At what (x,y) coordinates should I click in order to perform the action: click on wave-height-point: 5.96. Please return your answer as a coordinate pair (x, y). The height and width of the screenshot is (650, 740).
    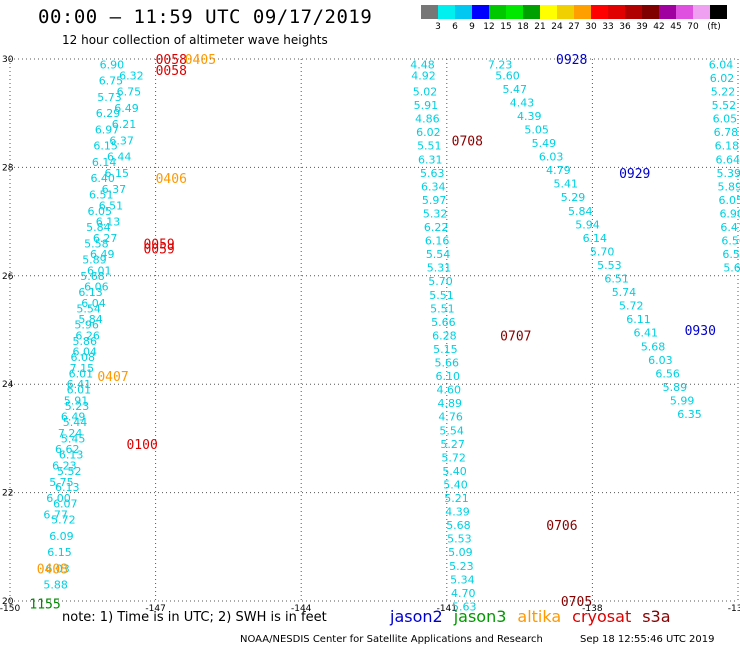
    Looking at the image, I should click on (86, 325).